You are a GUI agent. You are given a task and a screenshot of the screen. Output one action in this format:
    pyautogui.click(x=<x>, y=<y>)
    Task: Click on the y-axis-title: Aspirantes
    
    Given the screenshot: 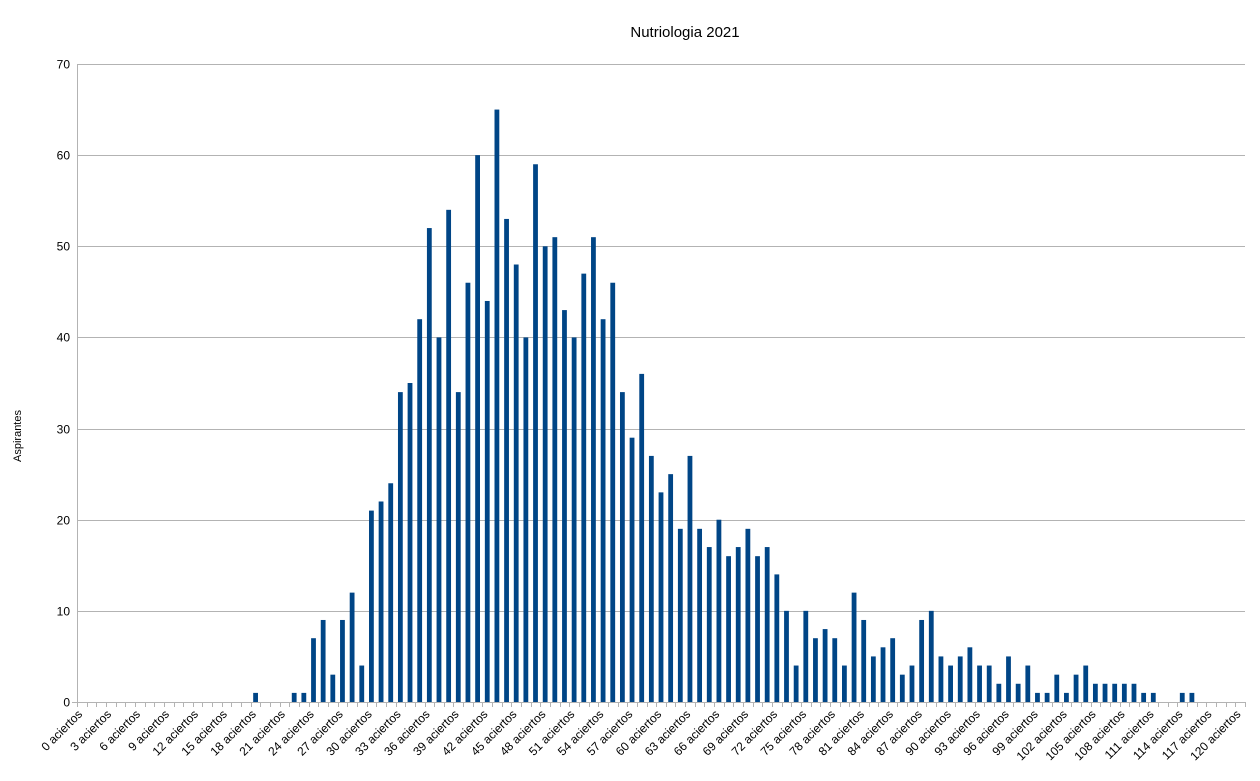 What is the action you would take?
    pyautogui.click(x=18, y=436)
    